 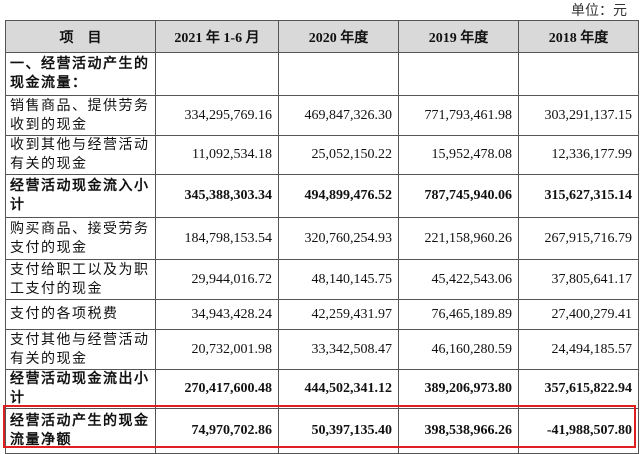 What do you see at coordinates (80, 279) in the screenshot?
I see `row-label: 支付给职工以及为职工支付的现金` at bounding box center [80, 279].